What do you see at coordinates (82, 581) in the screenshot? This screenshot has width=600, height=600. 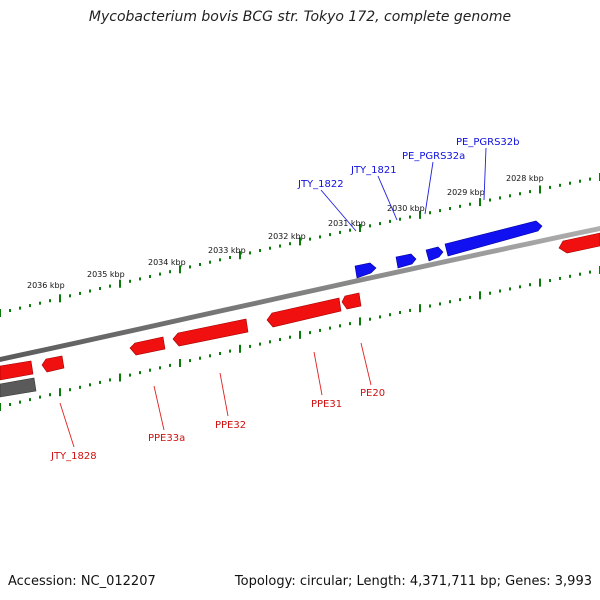 I see `accession-text: Accession: NC_012207` at bounding box center [82, 581].